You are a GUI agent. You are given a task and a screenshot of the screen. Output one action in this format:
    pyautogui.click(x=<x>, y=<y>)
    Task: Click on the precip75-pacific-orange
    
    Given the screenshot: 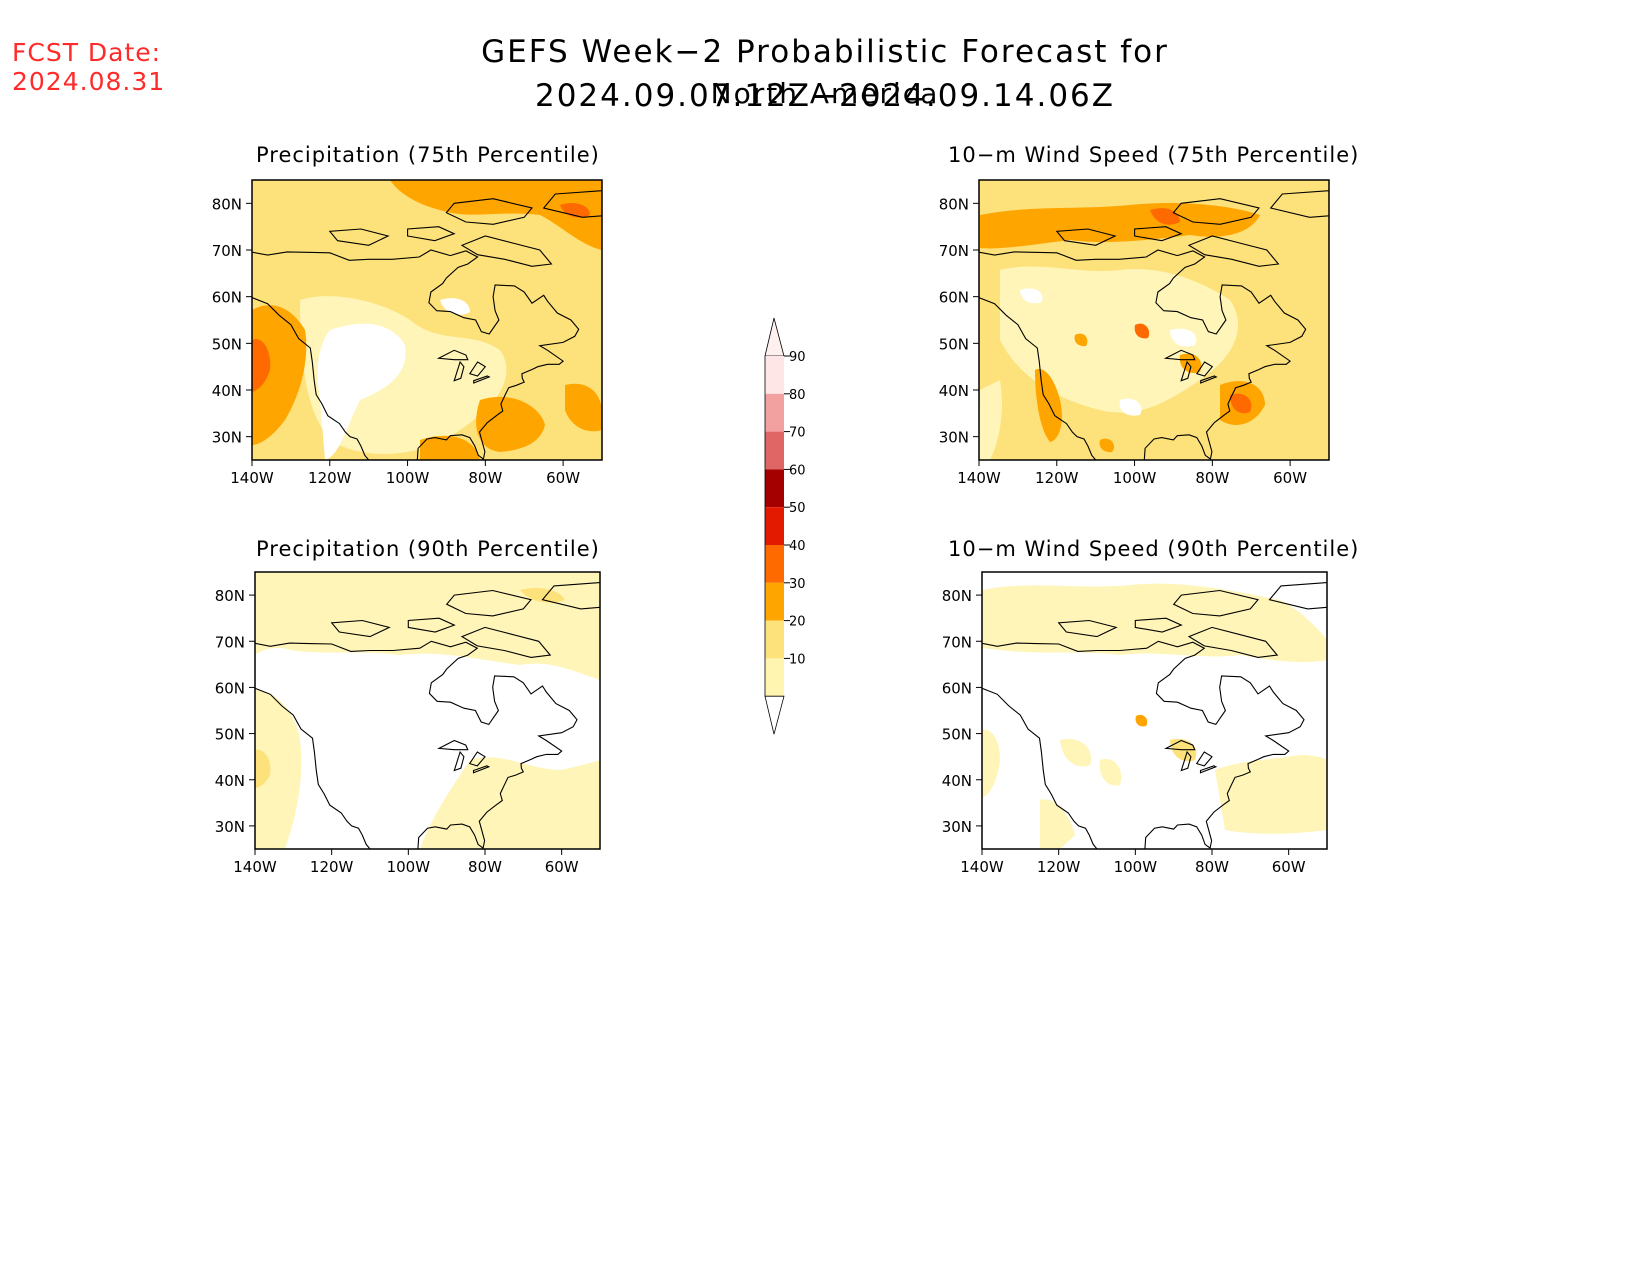 What is the action you would take?
    pyautogui.click(x=279, y=375)
    